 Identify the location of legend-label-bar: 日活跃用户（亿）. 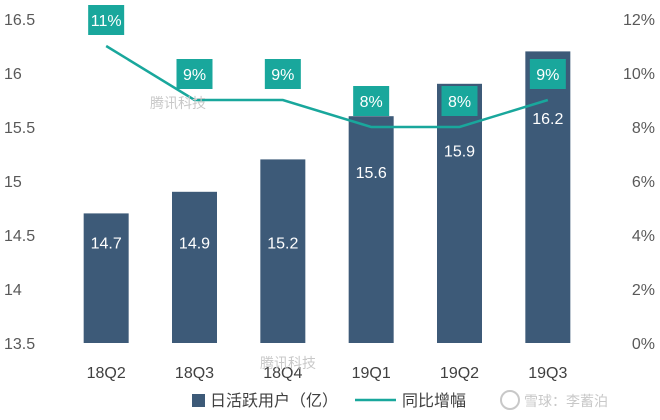
(274, 401).